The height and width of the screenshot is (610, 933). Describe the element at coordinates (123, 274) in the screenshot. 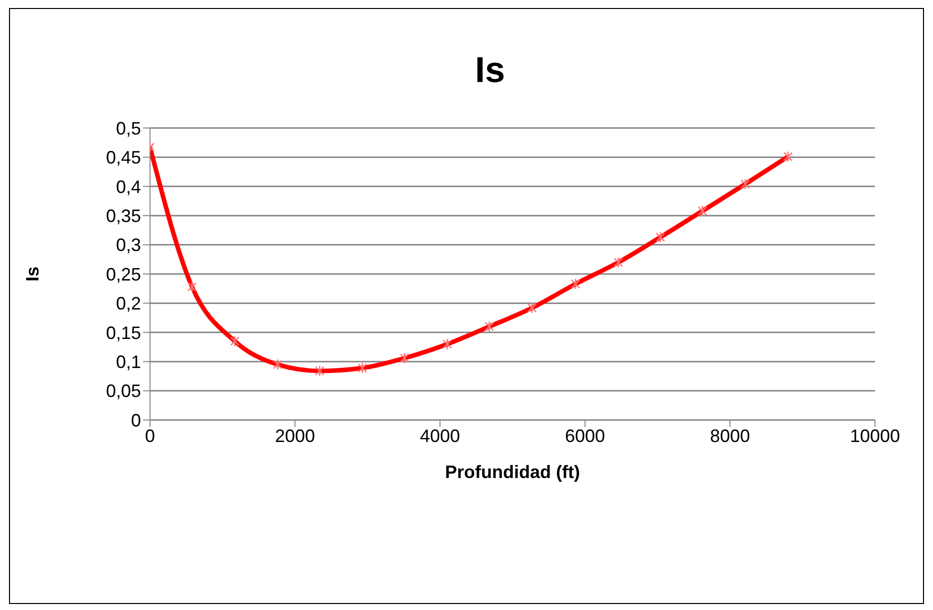

I see `y-tick-label: 0,25` at that location.